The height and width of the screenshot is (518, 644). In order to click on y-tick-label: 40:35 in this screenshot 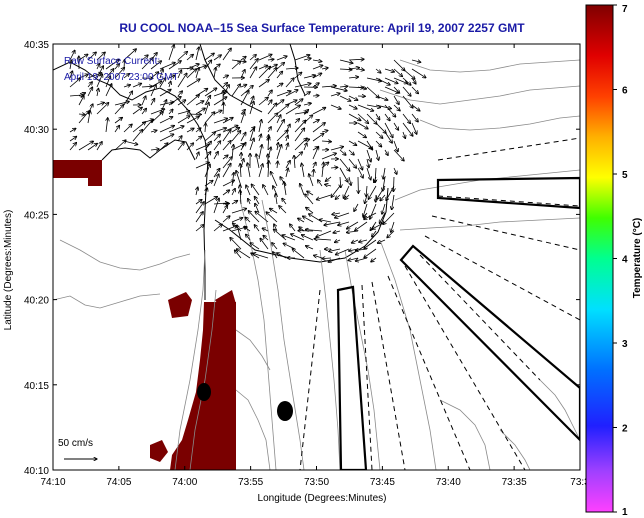, I will do `click(36, 45)`.